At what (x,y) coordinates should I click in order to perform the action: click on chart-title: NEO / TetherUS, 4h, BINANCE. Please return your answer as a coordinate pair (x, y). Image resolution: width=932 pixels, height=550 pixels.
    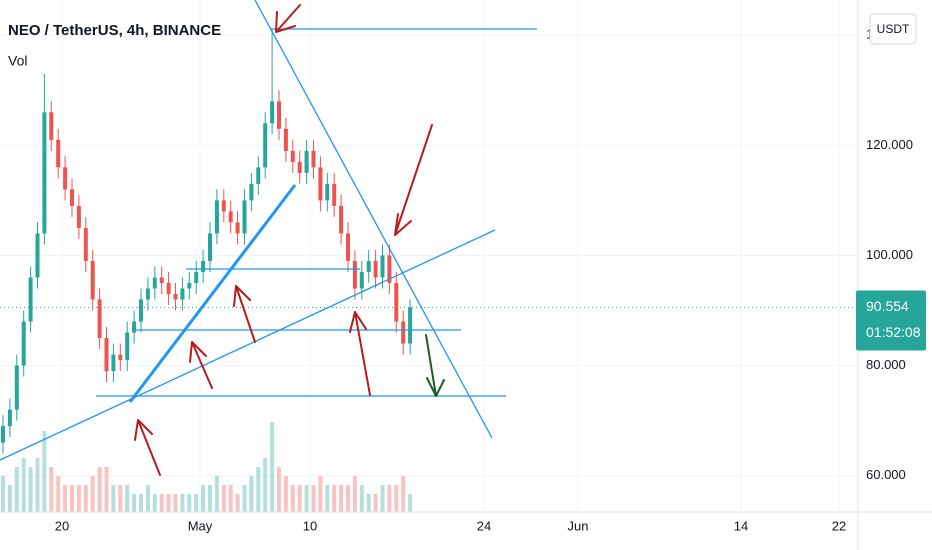
    Looking at the image, I should click on (114, 30).